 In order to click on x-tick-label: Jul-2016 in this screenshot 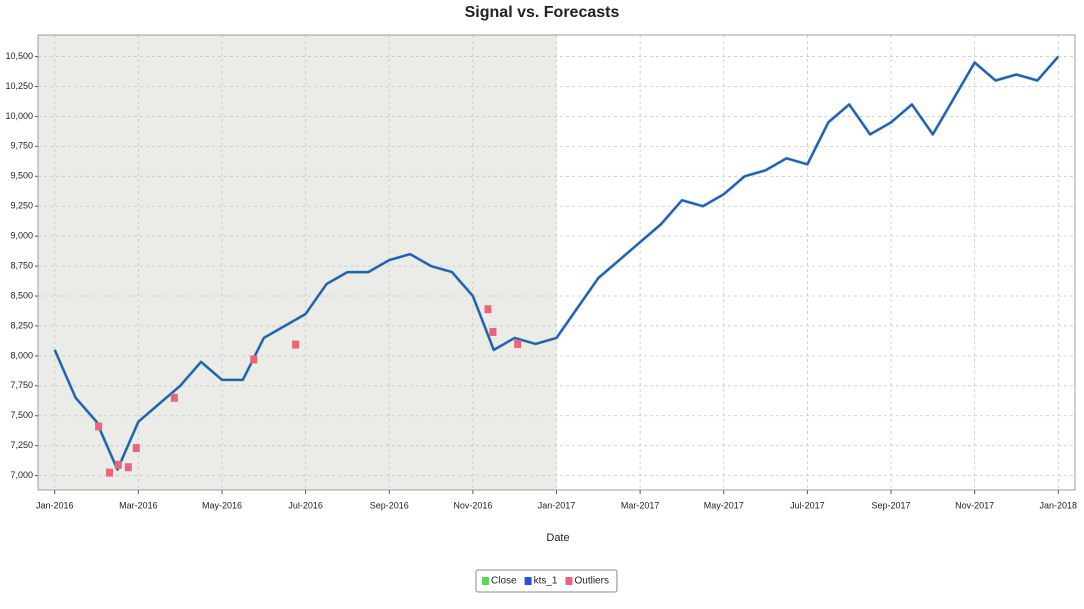, I will do `click(305, 505)`.